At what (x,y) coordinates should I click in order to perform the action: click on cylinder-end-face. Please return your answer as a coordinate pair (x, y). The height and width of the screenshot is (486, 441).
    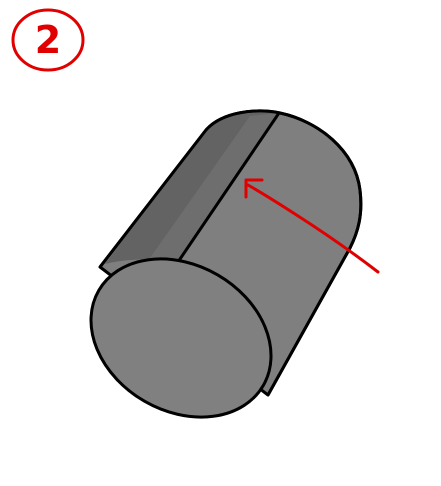
    Looking at the image, I should click on (181, 338).